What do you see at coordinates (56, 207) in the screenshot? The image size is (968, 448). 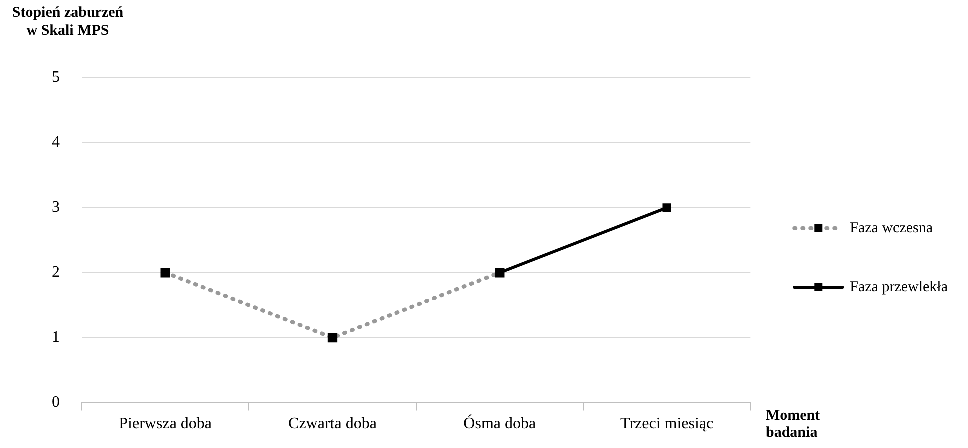 I see `y-tick-label: 3` at bounding box center [56, 207].